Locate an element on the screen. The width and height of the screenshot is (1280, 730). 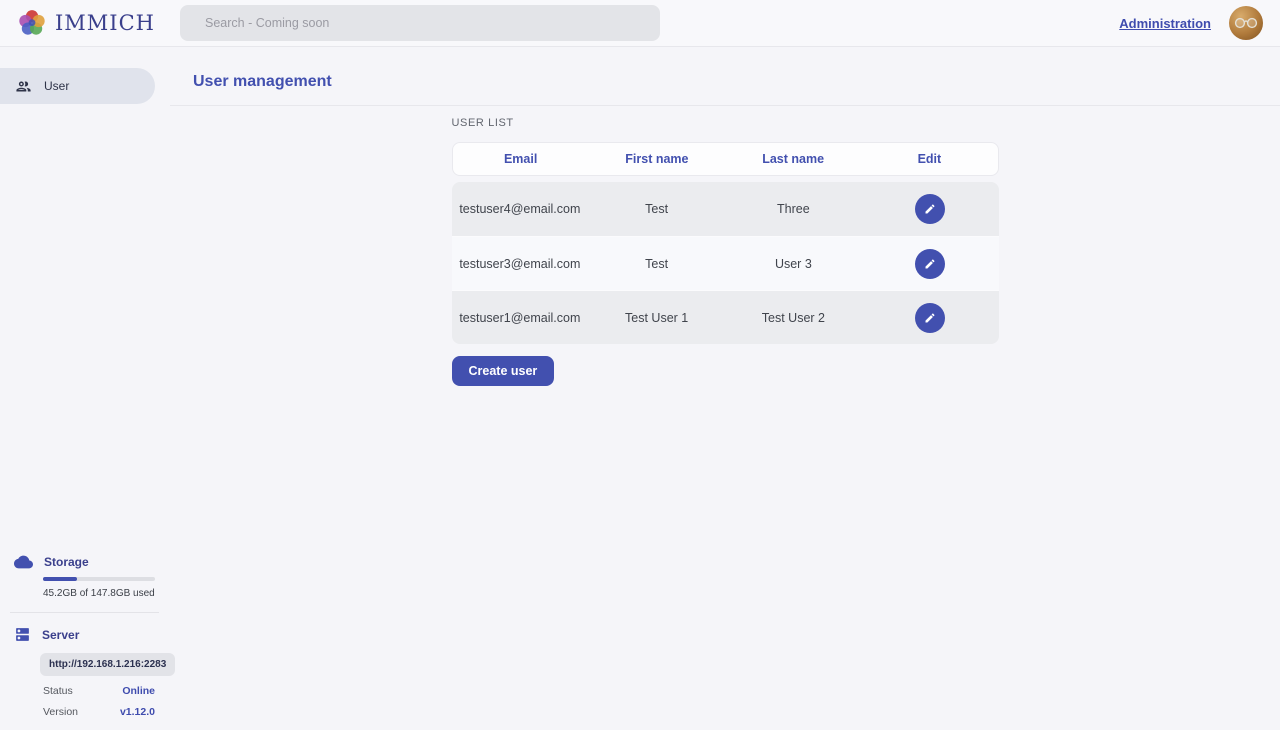
cell-last-name: User 3 is located at coordinates (793, 263).